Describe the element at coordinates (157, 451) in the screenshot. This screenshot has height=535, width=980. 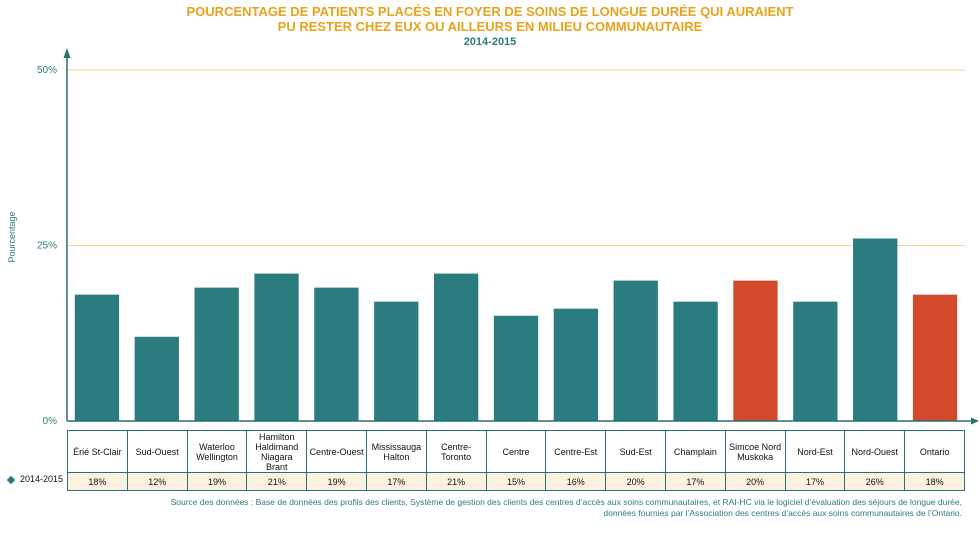
I see `category-label: Sud-Ouest` at that location.